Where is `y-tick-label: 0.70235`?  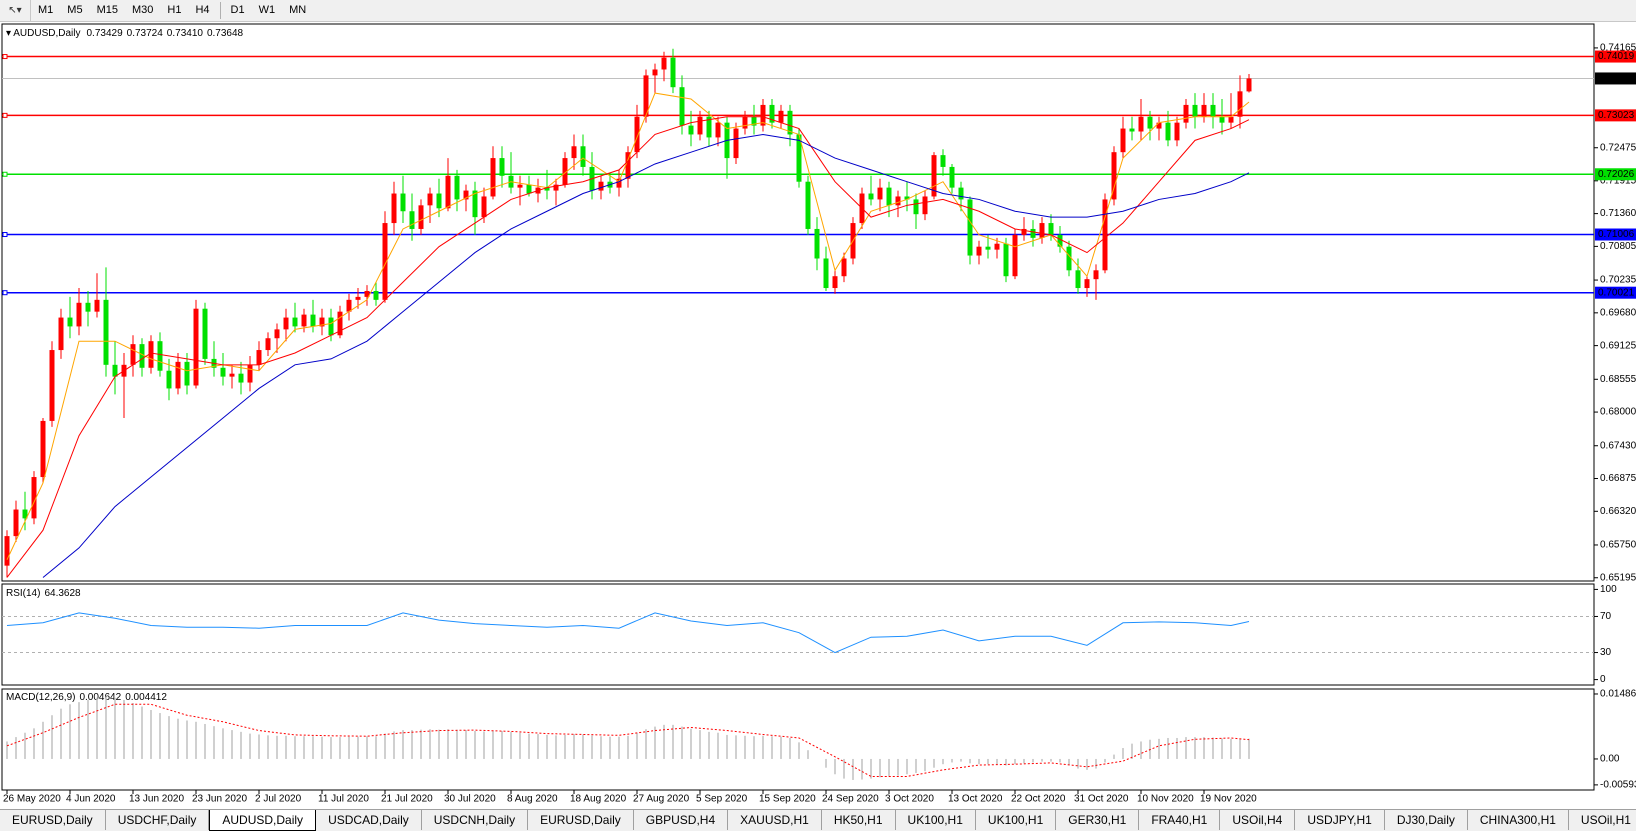
y-tick-label: 0.70235 is located at coordinates (1618, 280).